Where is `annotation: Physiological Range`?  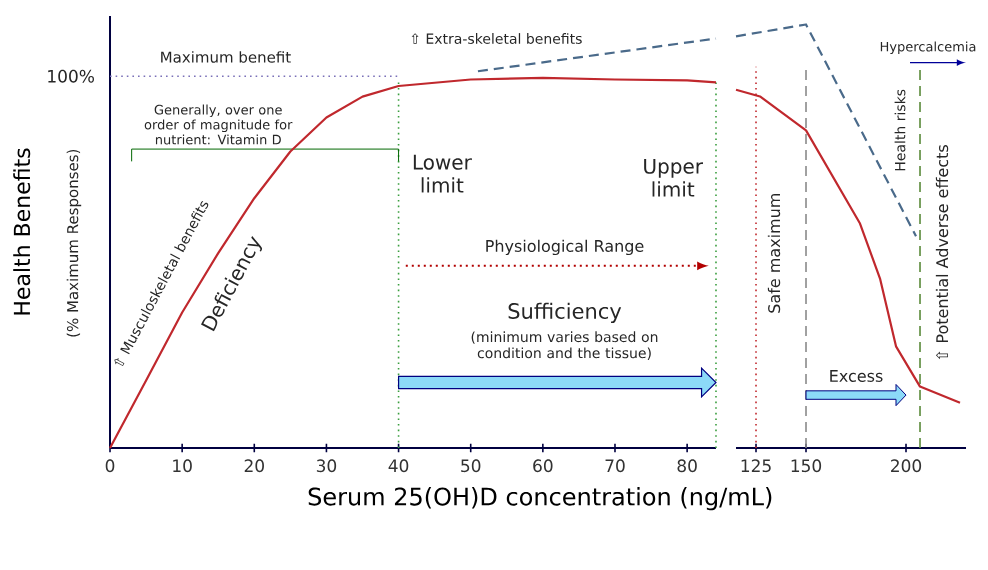
annotation: Physiological Range is located at coordinates (565, 247).